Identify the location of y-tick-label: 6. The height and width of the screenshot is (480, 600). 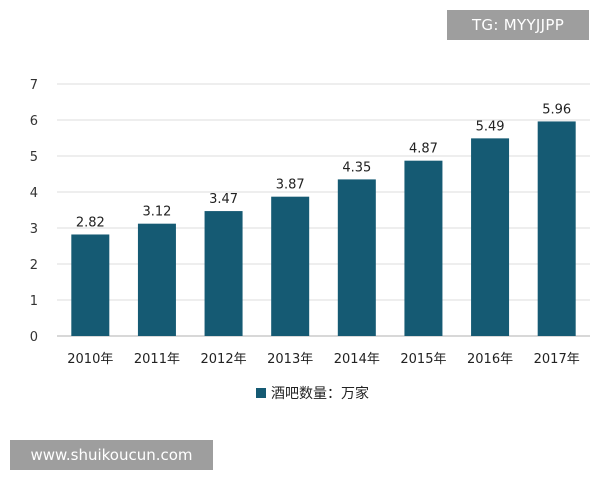
(34, 121).